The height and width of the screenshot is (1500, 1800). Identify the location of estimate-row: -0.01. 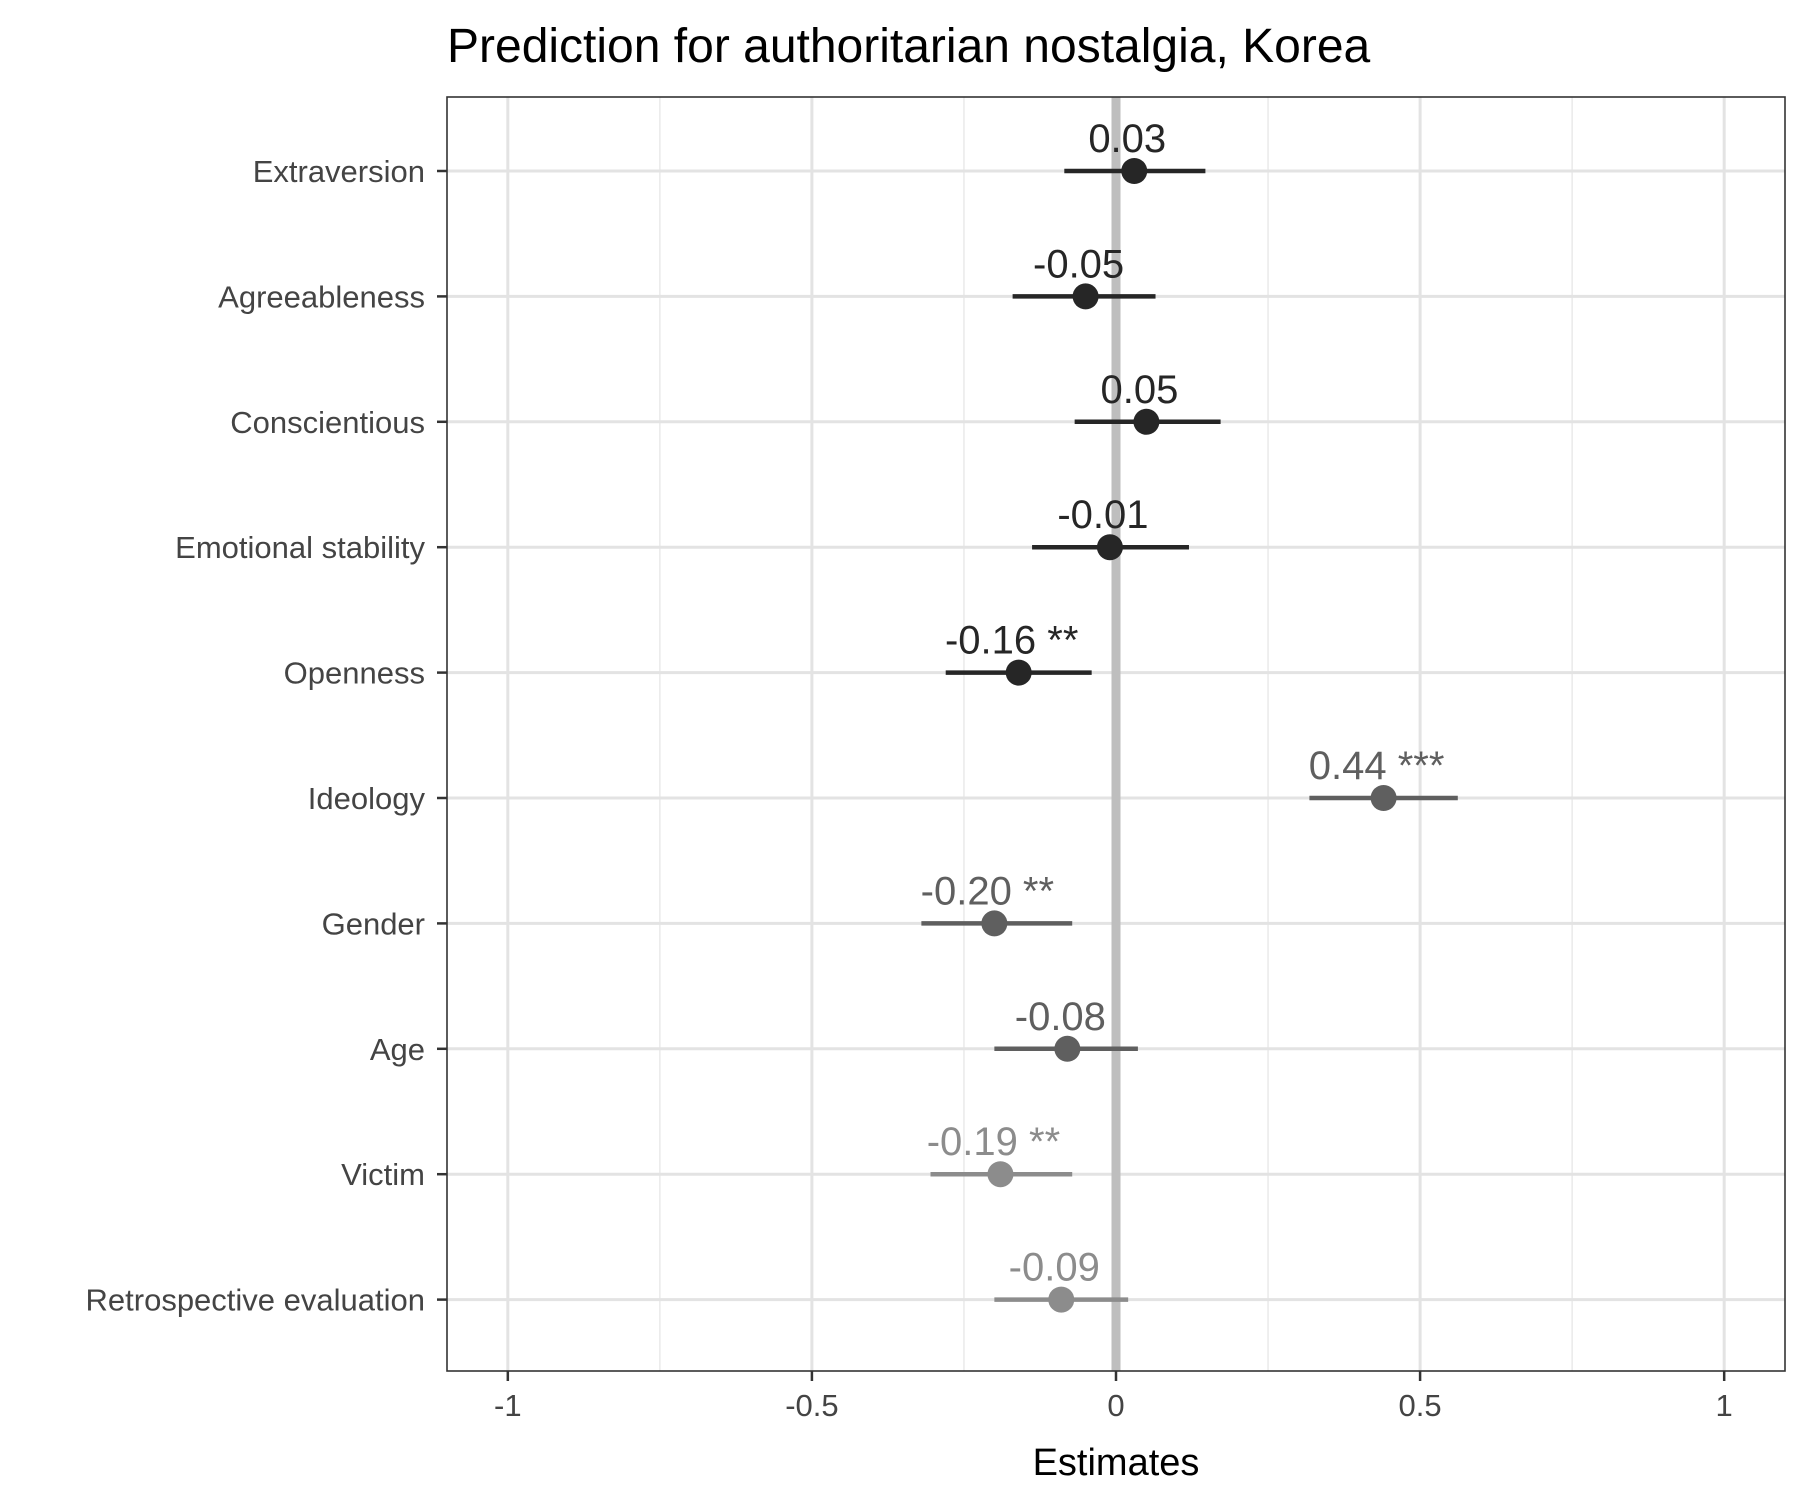
(1110, 527).